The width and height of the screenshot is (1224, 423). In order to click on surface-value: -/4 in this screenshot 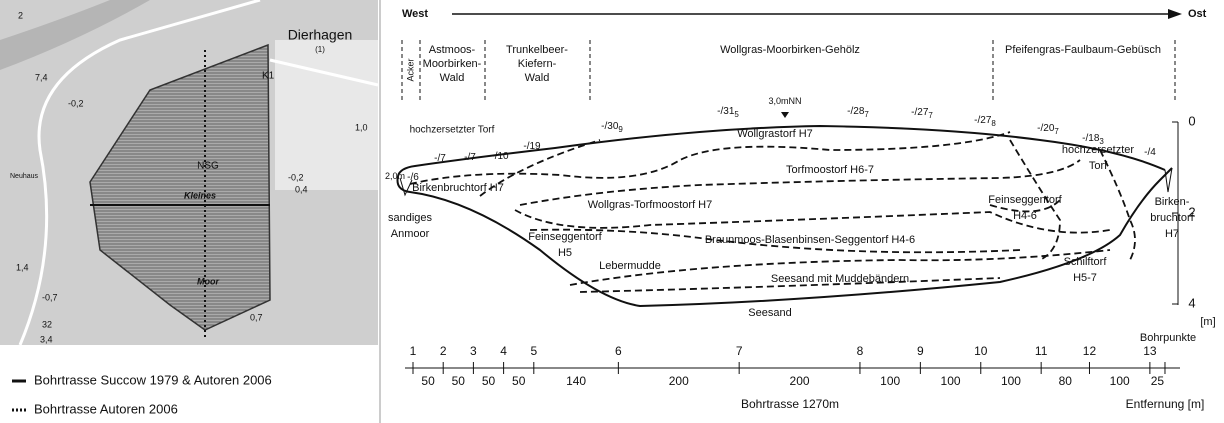, I will do `click(1150, 152)`.